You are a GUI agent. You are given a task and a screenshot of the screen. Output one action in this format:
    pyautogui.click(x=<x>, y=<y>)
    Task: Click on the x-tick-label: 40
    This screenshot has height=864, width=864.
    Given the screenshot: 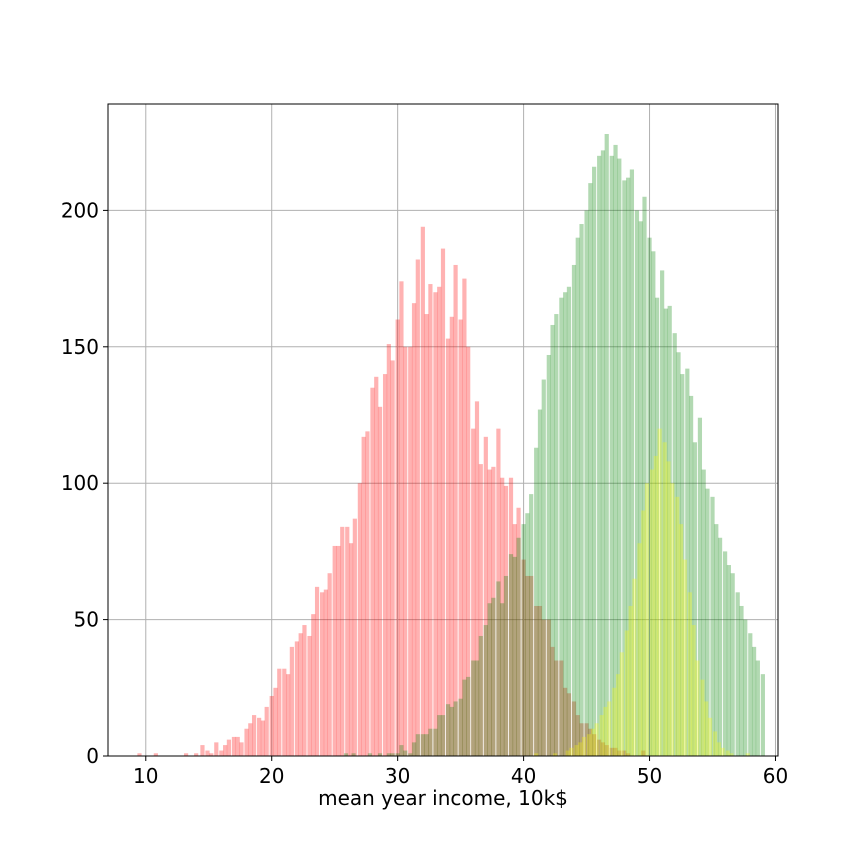 What is the action you would take?
    pyautogui.click(x=523, y=776)
    